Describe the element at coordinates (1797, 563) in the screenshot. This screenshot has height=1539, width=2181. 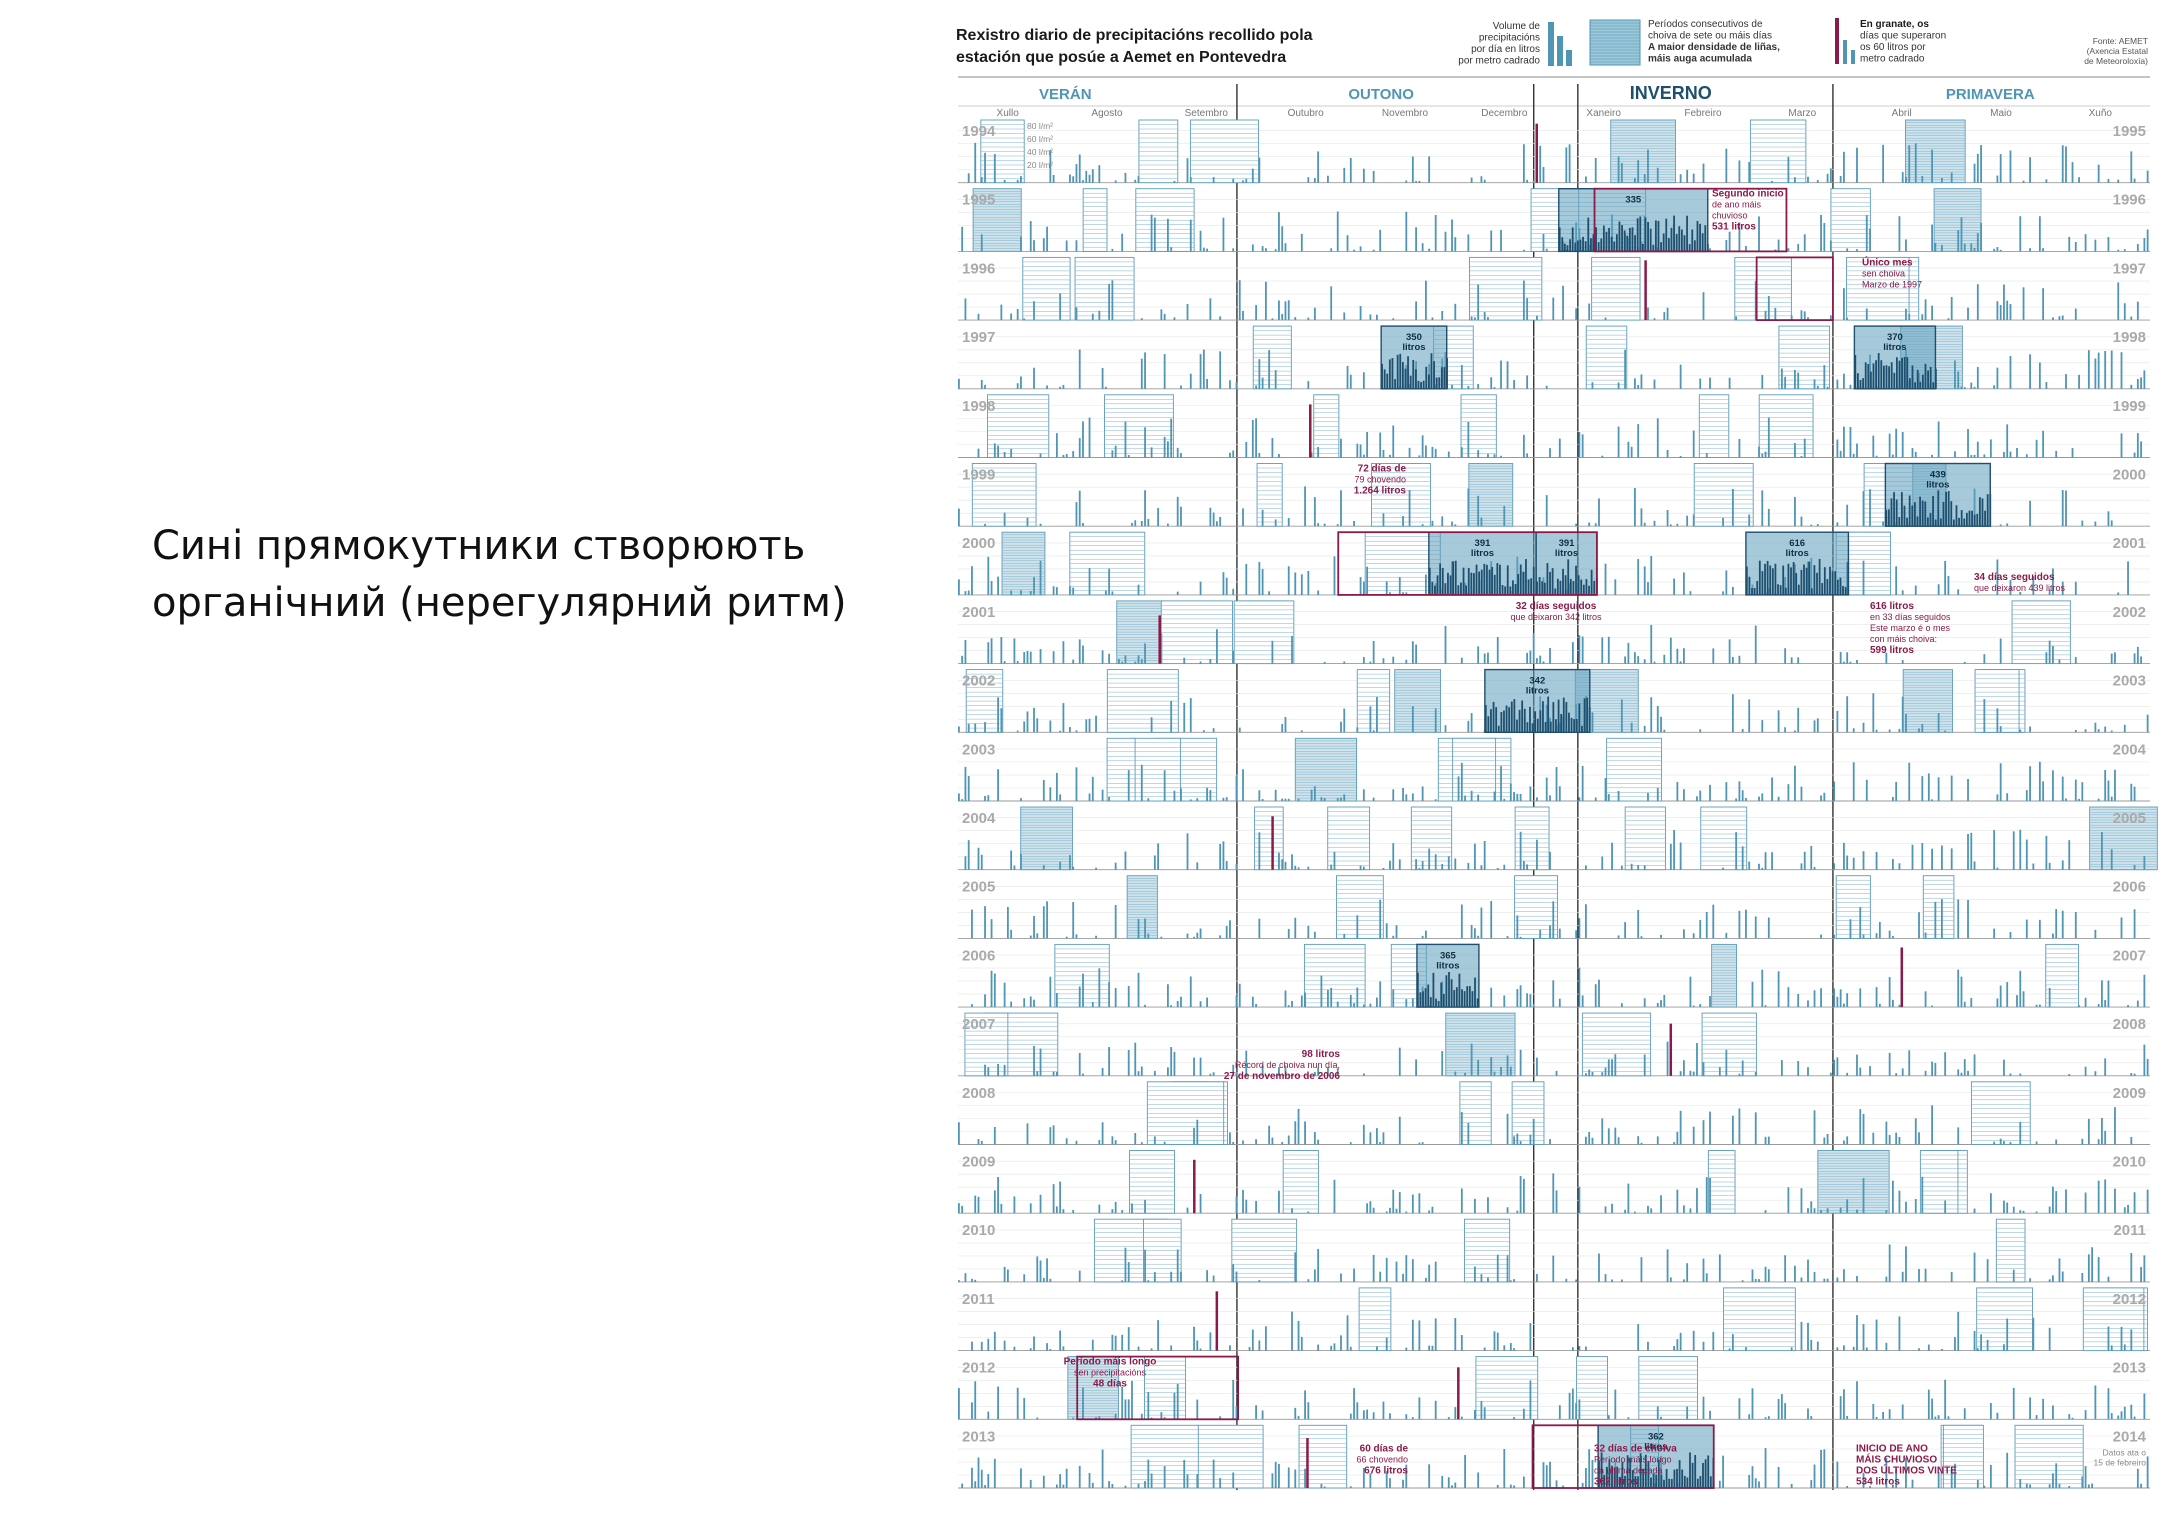
I see `highlight-period` at that location.